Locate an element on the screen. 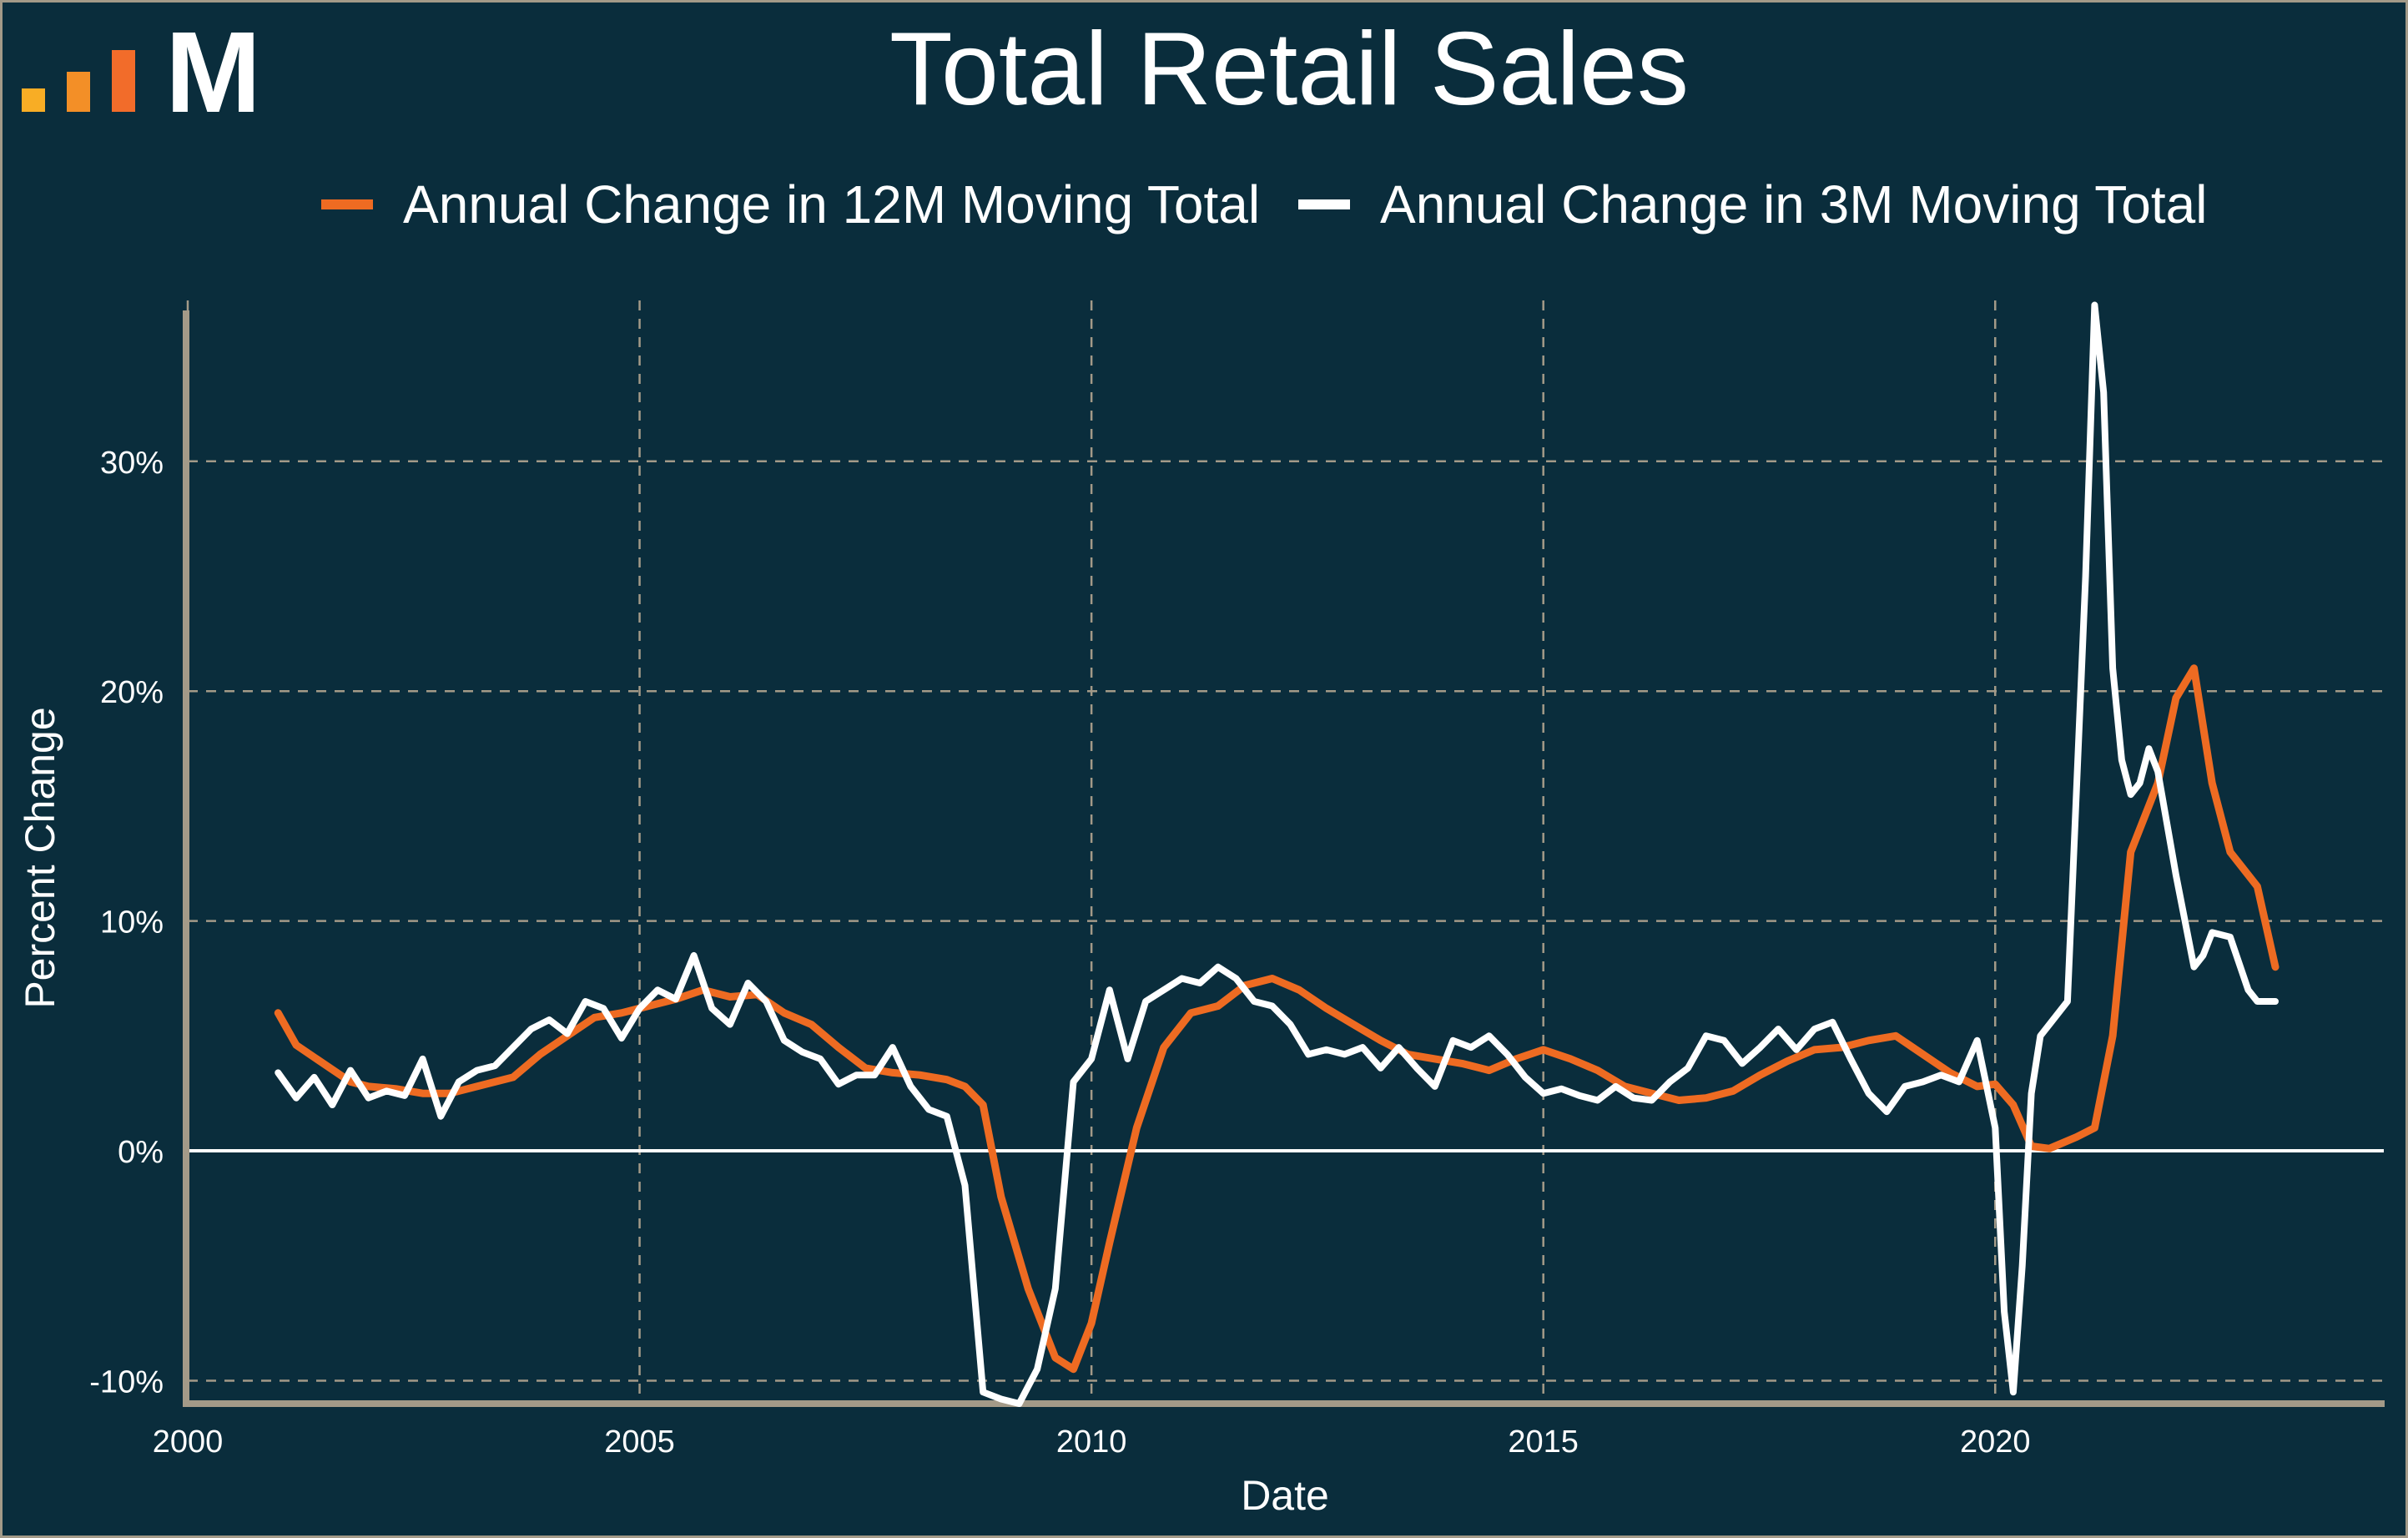 The width and height of the screenshot is (2408, 1538). logo-letter: M is located at coordinates (213, 73).